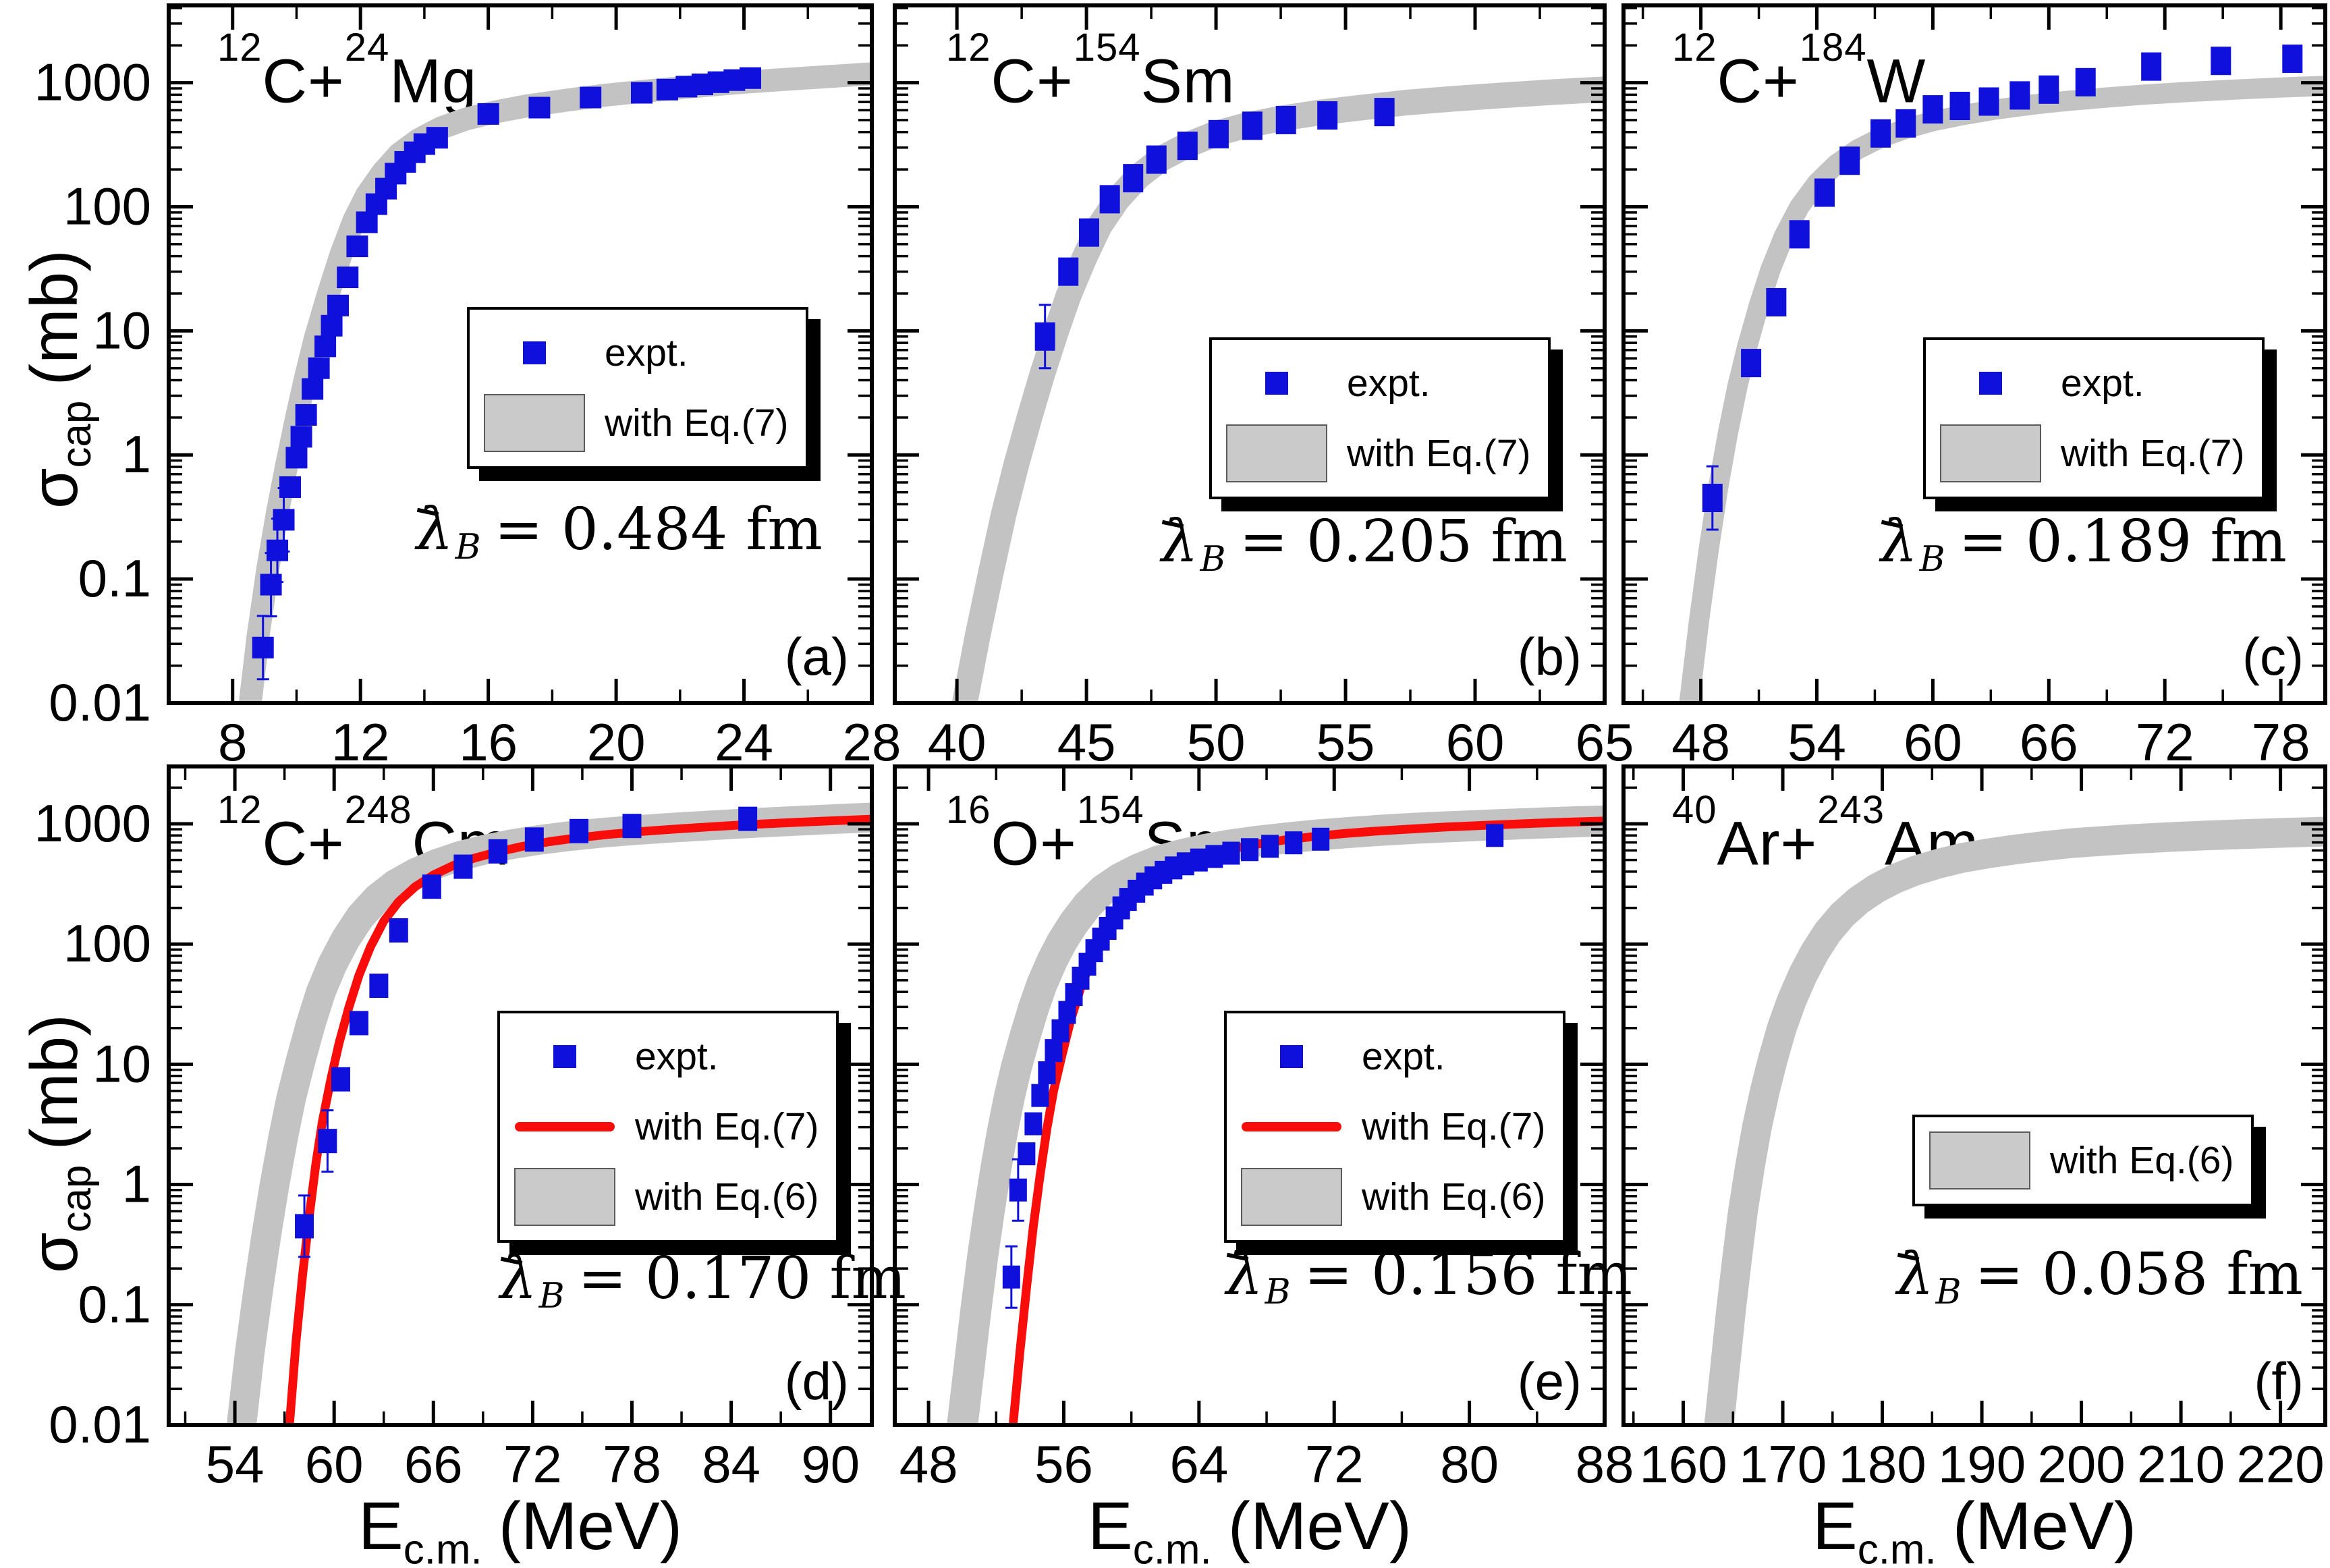  I want to click on sigma-subscript: cap, so click(76, 434).